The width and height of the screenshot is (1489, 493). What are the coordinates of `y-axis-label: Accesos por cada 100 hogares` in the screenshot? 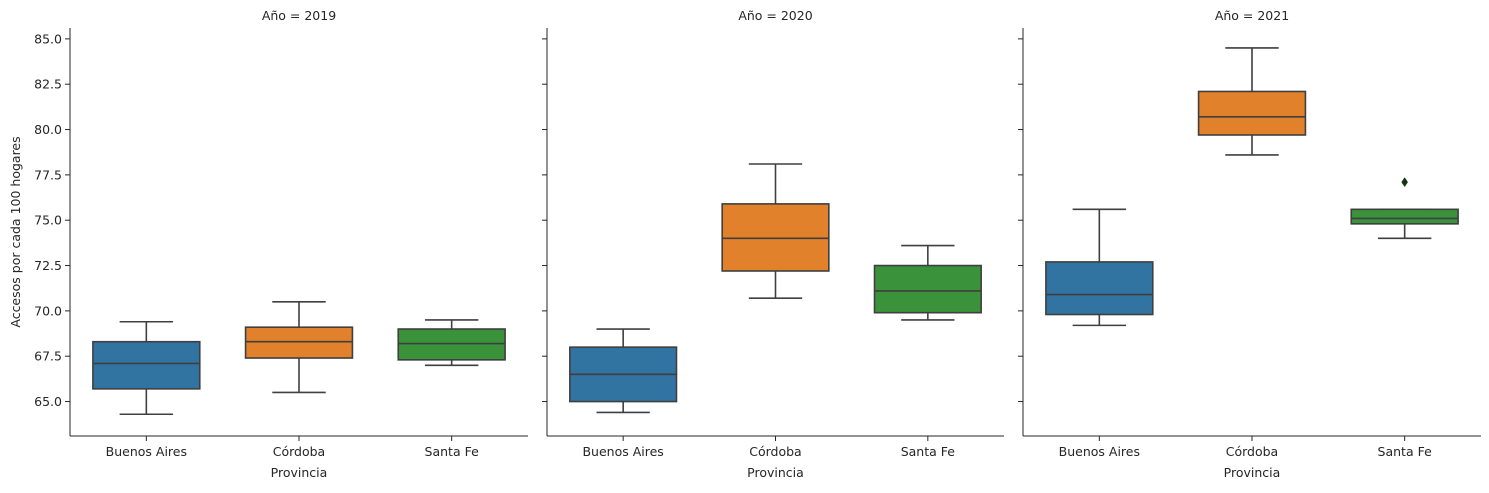 It's located at (15, 231).